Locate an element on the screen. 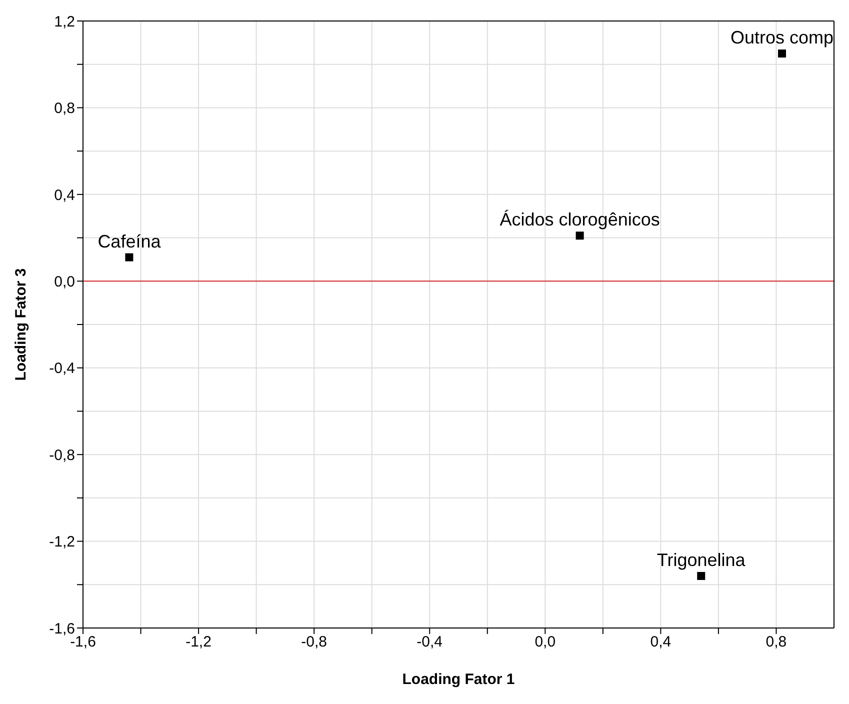  annotation: Ácidos clorogênicos is located at coordinates (580, 220).